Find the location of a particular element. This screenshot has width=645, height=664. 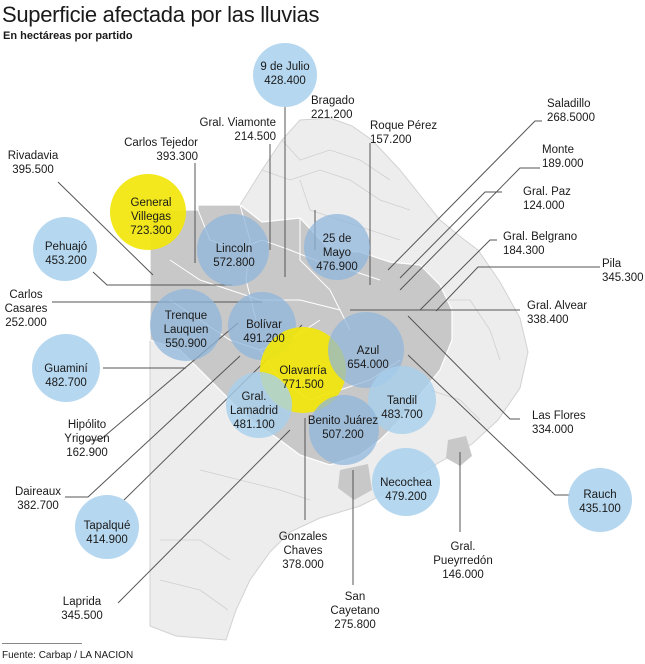

circle-lincoln is located at coordinates (233, 250).